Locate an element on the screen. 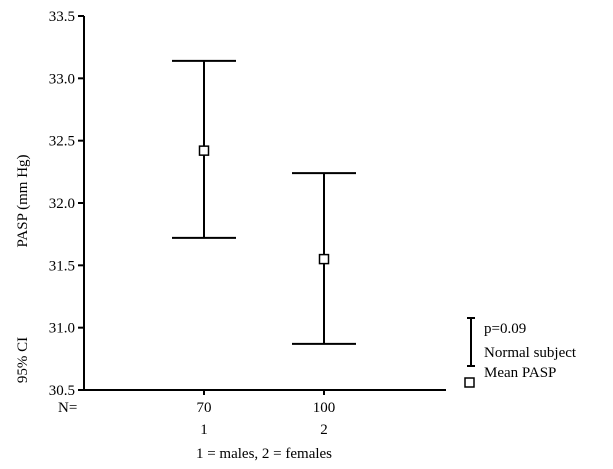 The image size is (613, 469). y-tick-label: 33.0 is located at coordinates (62, 79).